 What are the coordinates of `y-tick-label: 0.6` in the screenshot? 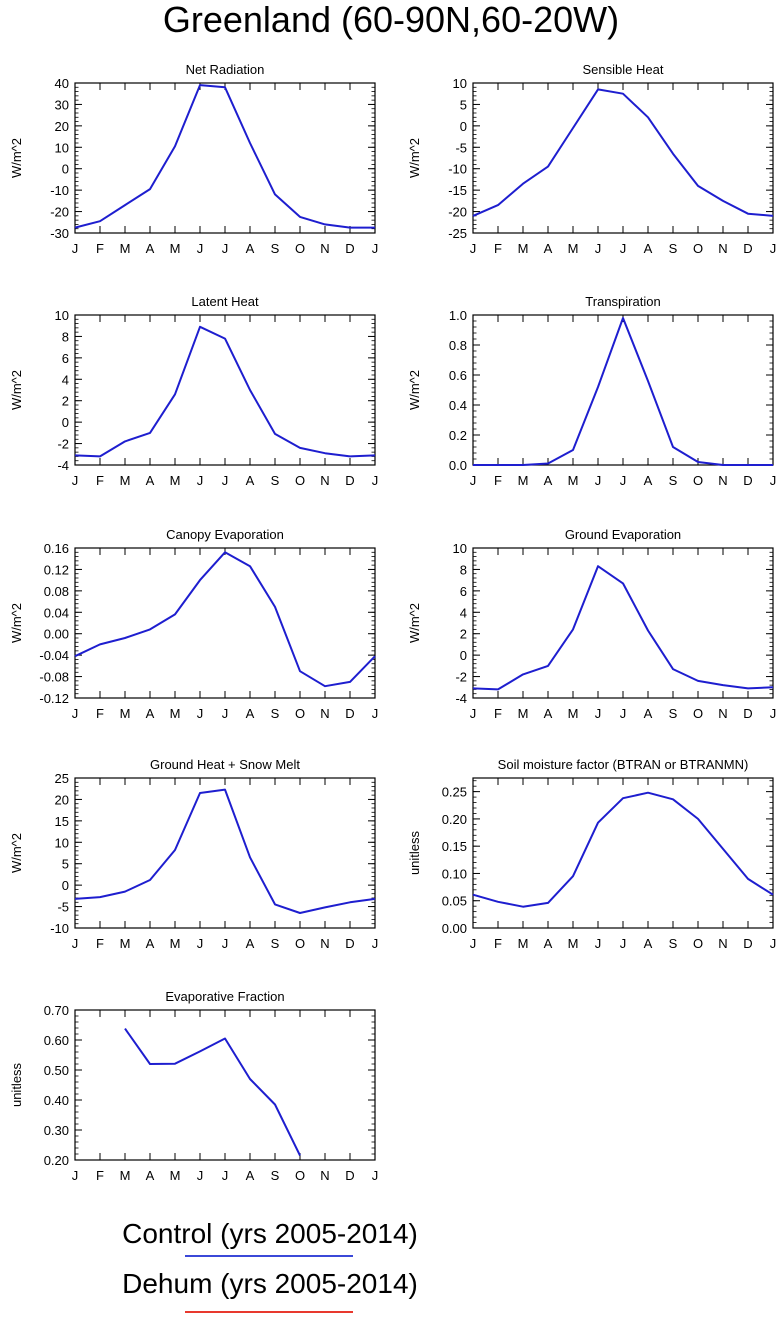 It's located at (458, 375).